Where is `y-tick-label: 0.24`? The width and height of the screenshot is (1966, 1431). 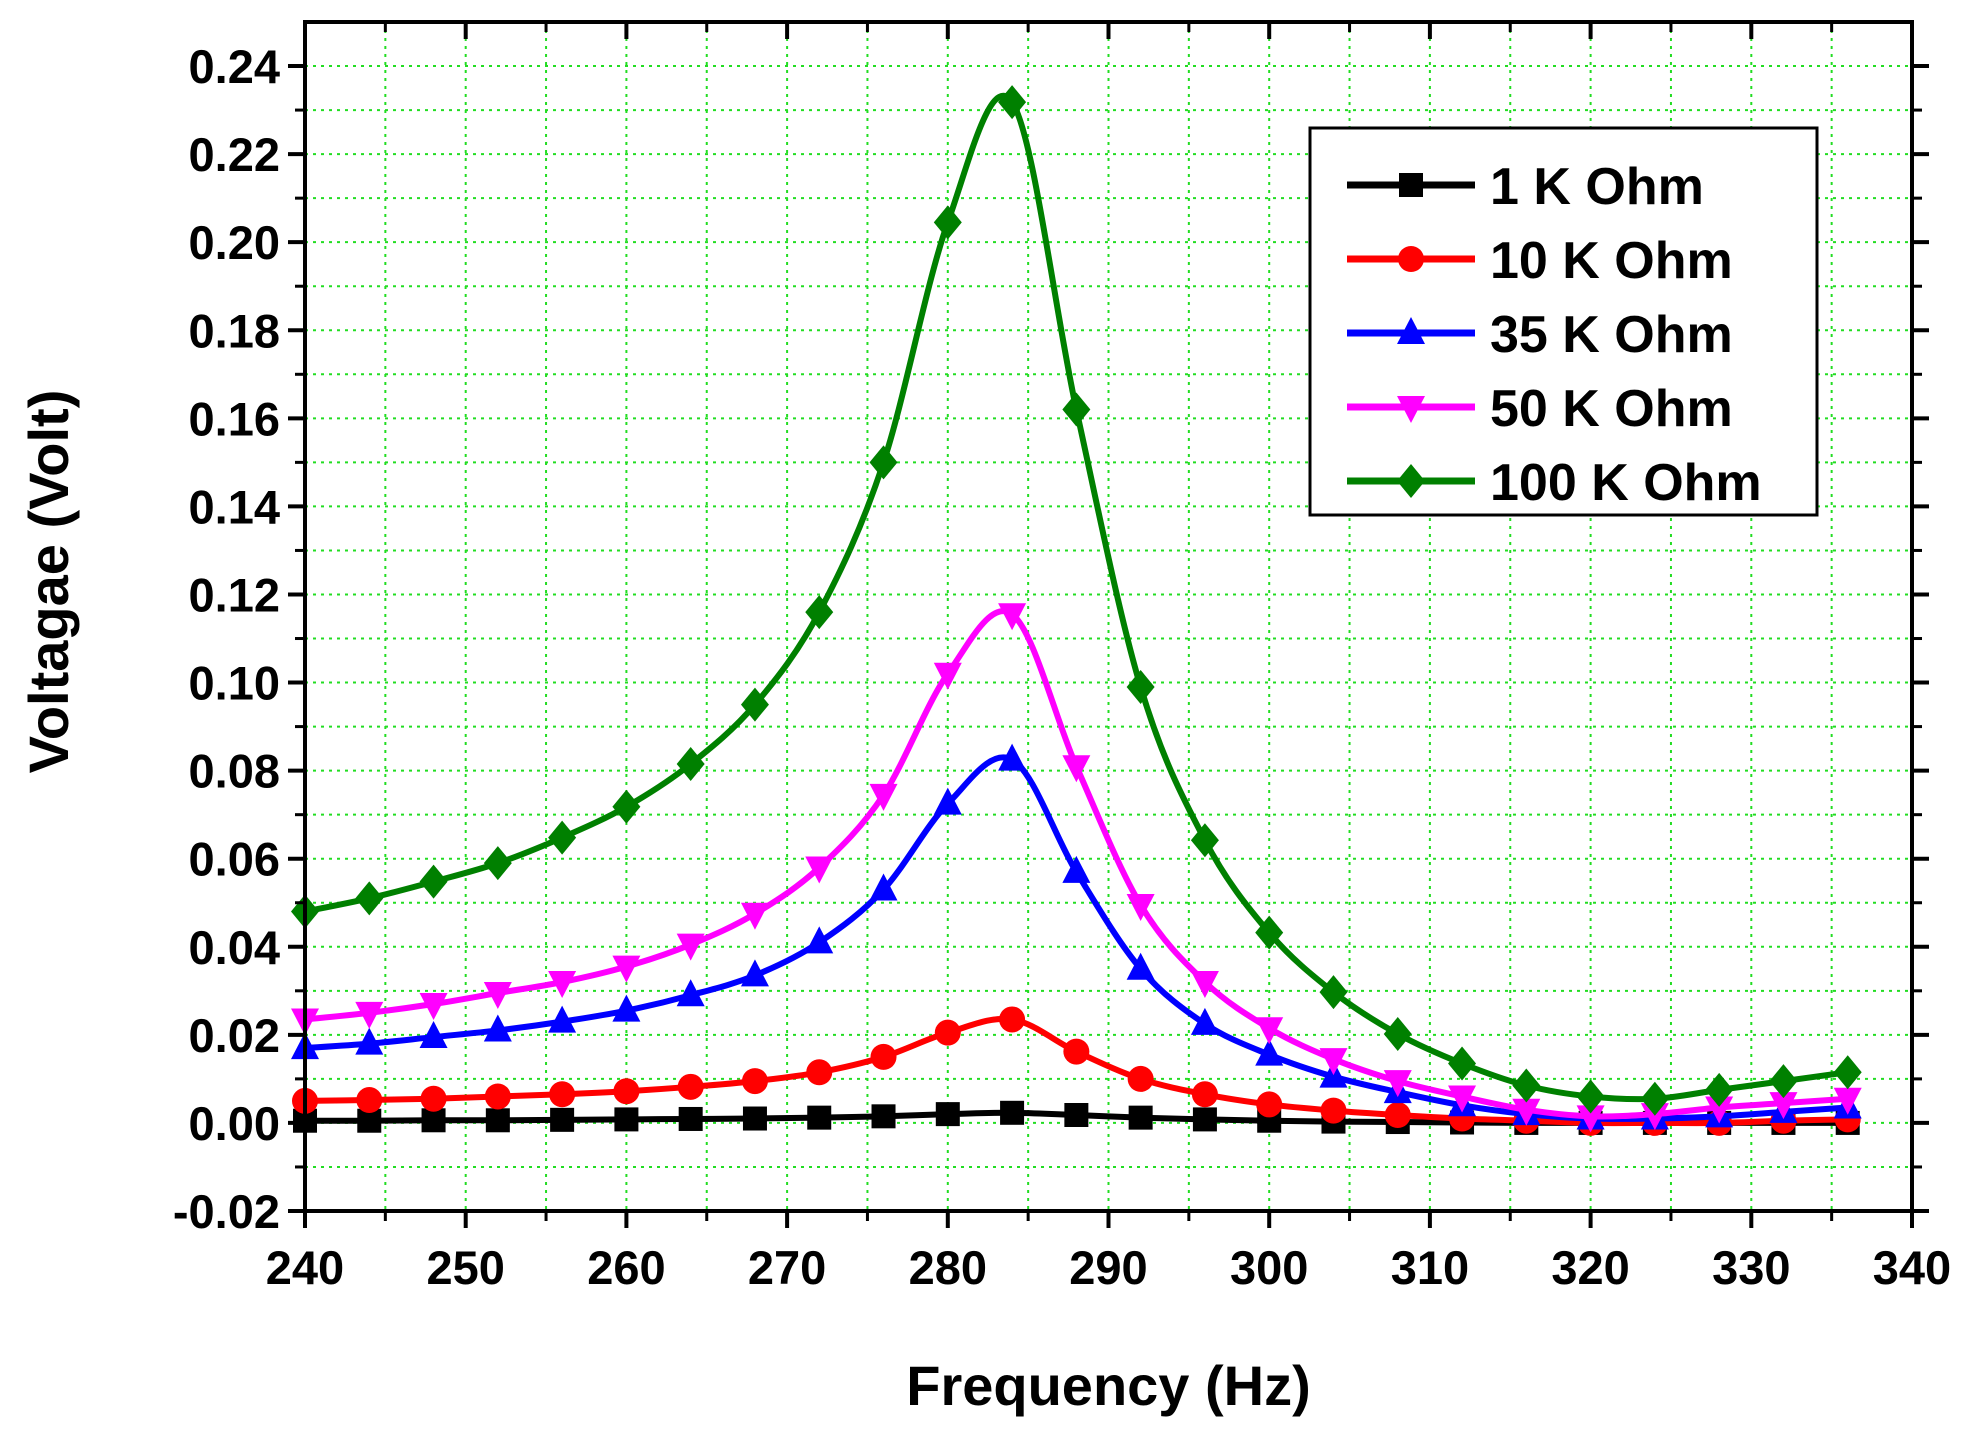
y-tick-label: 0.24 is located at coordinates (234, 66).